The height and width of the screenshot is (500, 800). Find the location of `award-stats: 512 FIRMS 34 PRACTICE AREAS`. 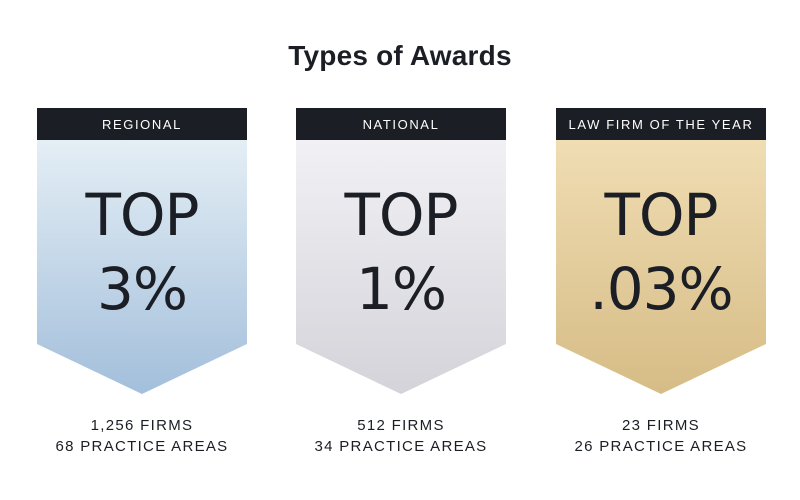

award-stats: 512 FIRMS 34 PRACTICE AREAS is located at coordinates (401, 436).